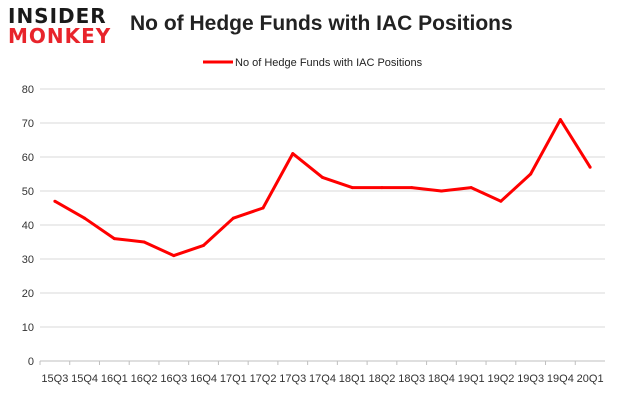  What do you see at coordinates (60, 36) in the screenshot?
I see `logo-line-2: MONKEY` at bounding box center [60, 36].